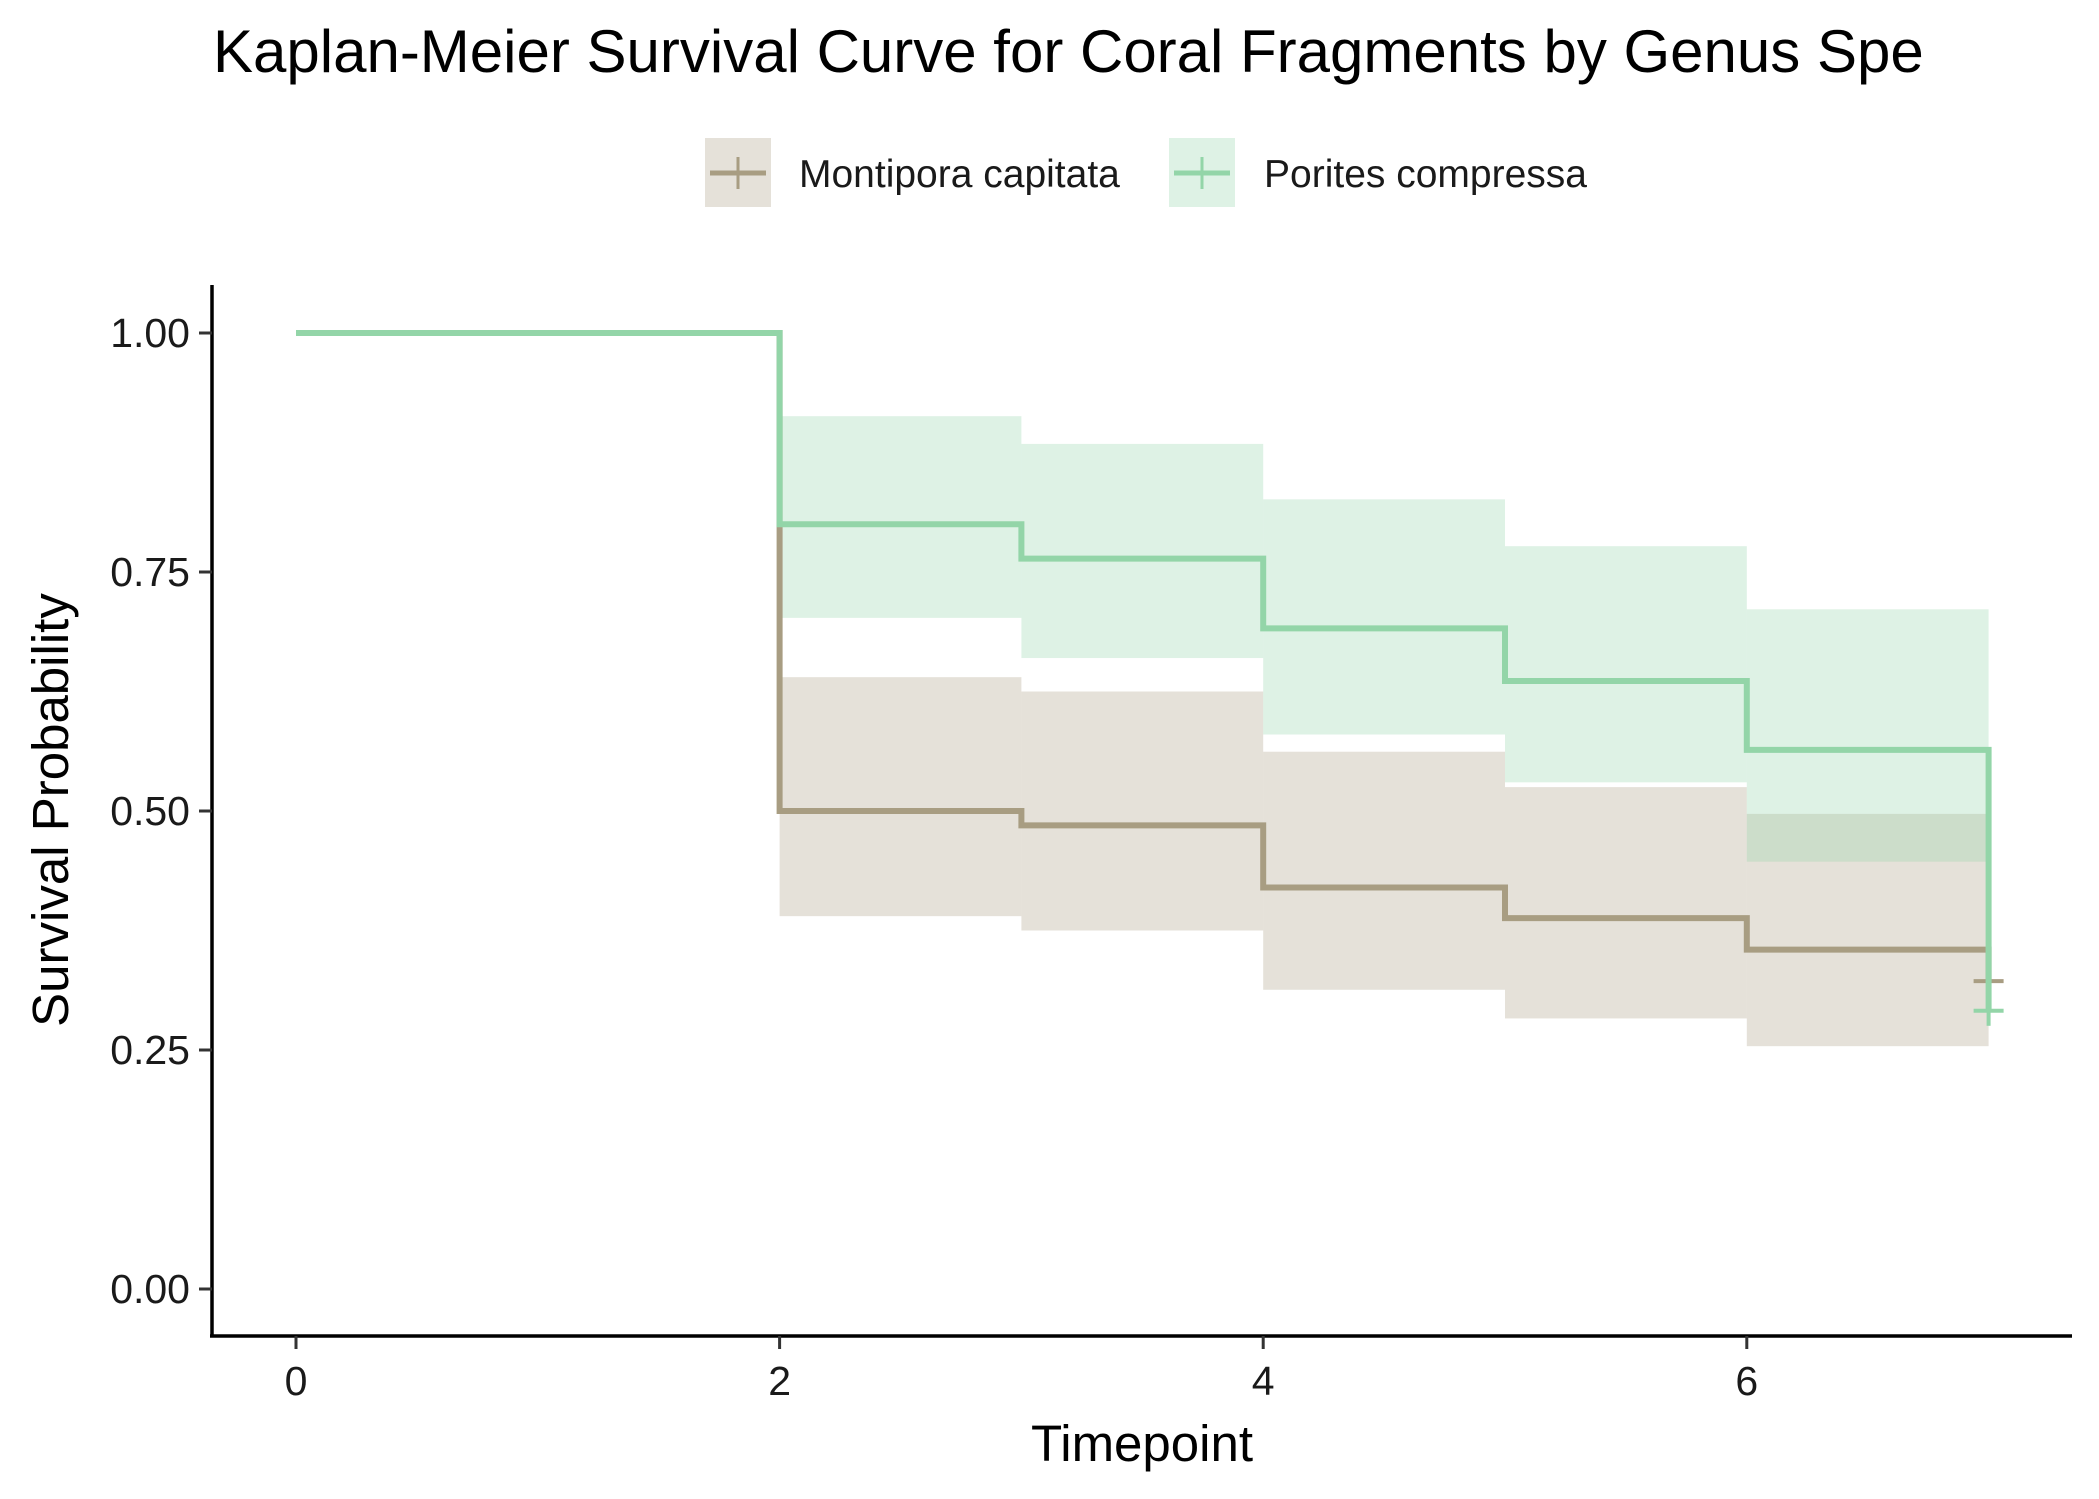 This screenshot has height=1499, width=2099. I want to click on legend-label-porites: Porites compressa, so click(1425, 174).